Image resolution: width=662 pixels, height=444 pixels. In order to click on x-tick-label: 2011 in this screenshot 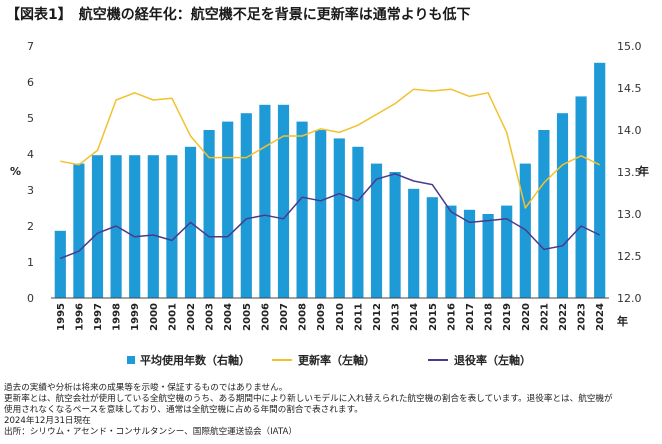, I will do `click(358, 317)`.